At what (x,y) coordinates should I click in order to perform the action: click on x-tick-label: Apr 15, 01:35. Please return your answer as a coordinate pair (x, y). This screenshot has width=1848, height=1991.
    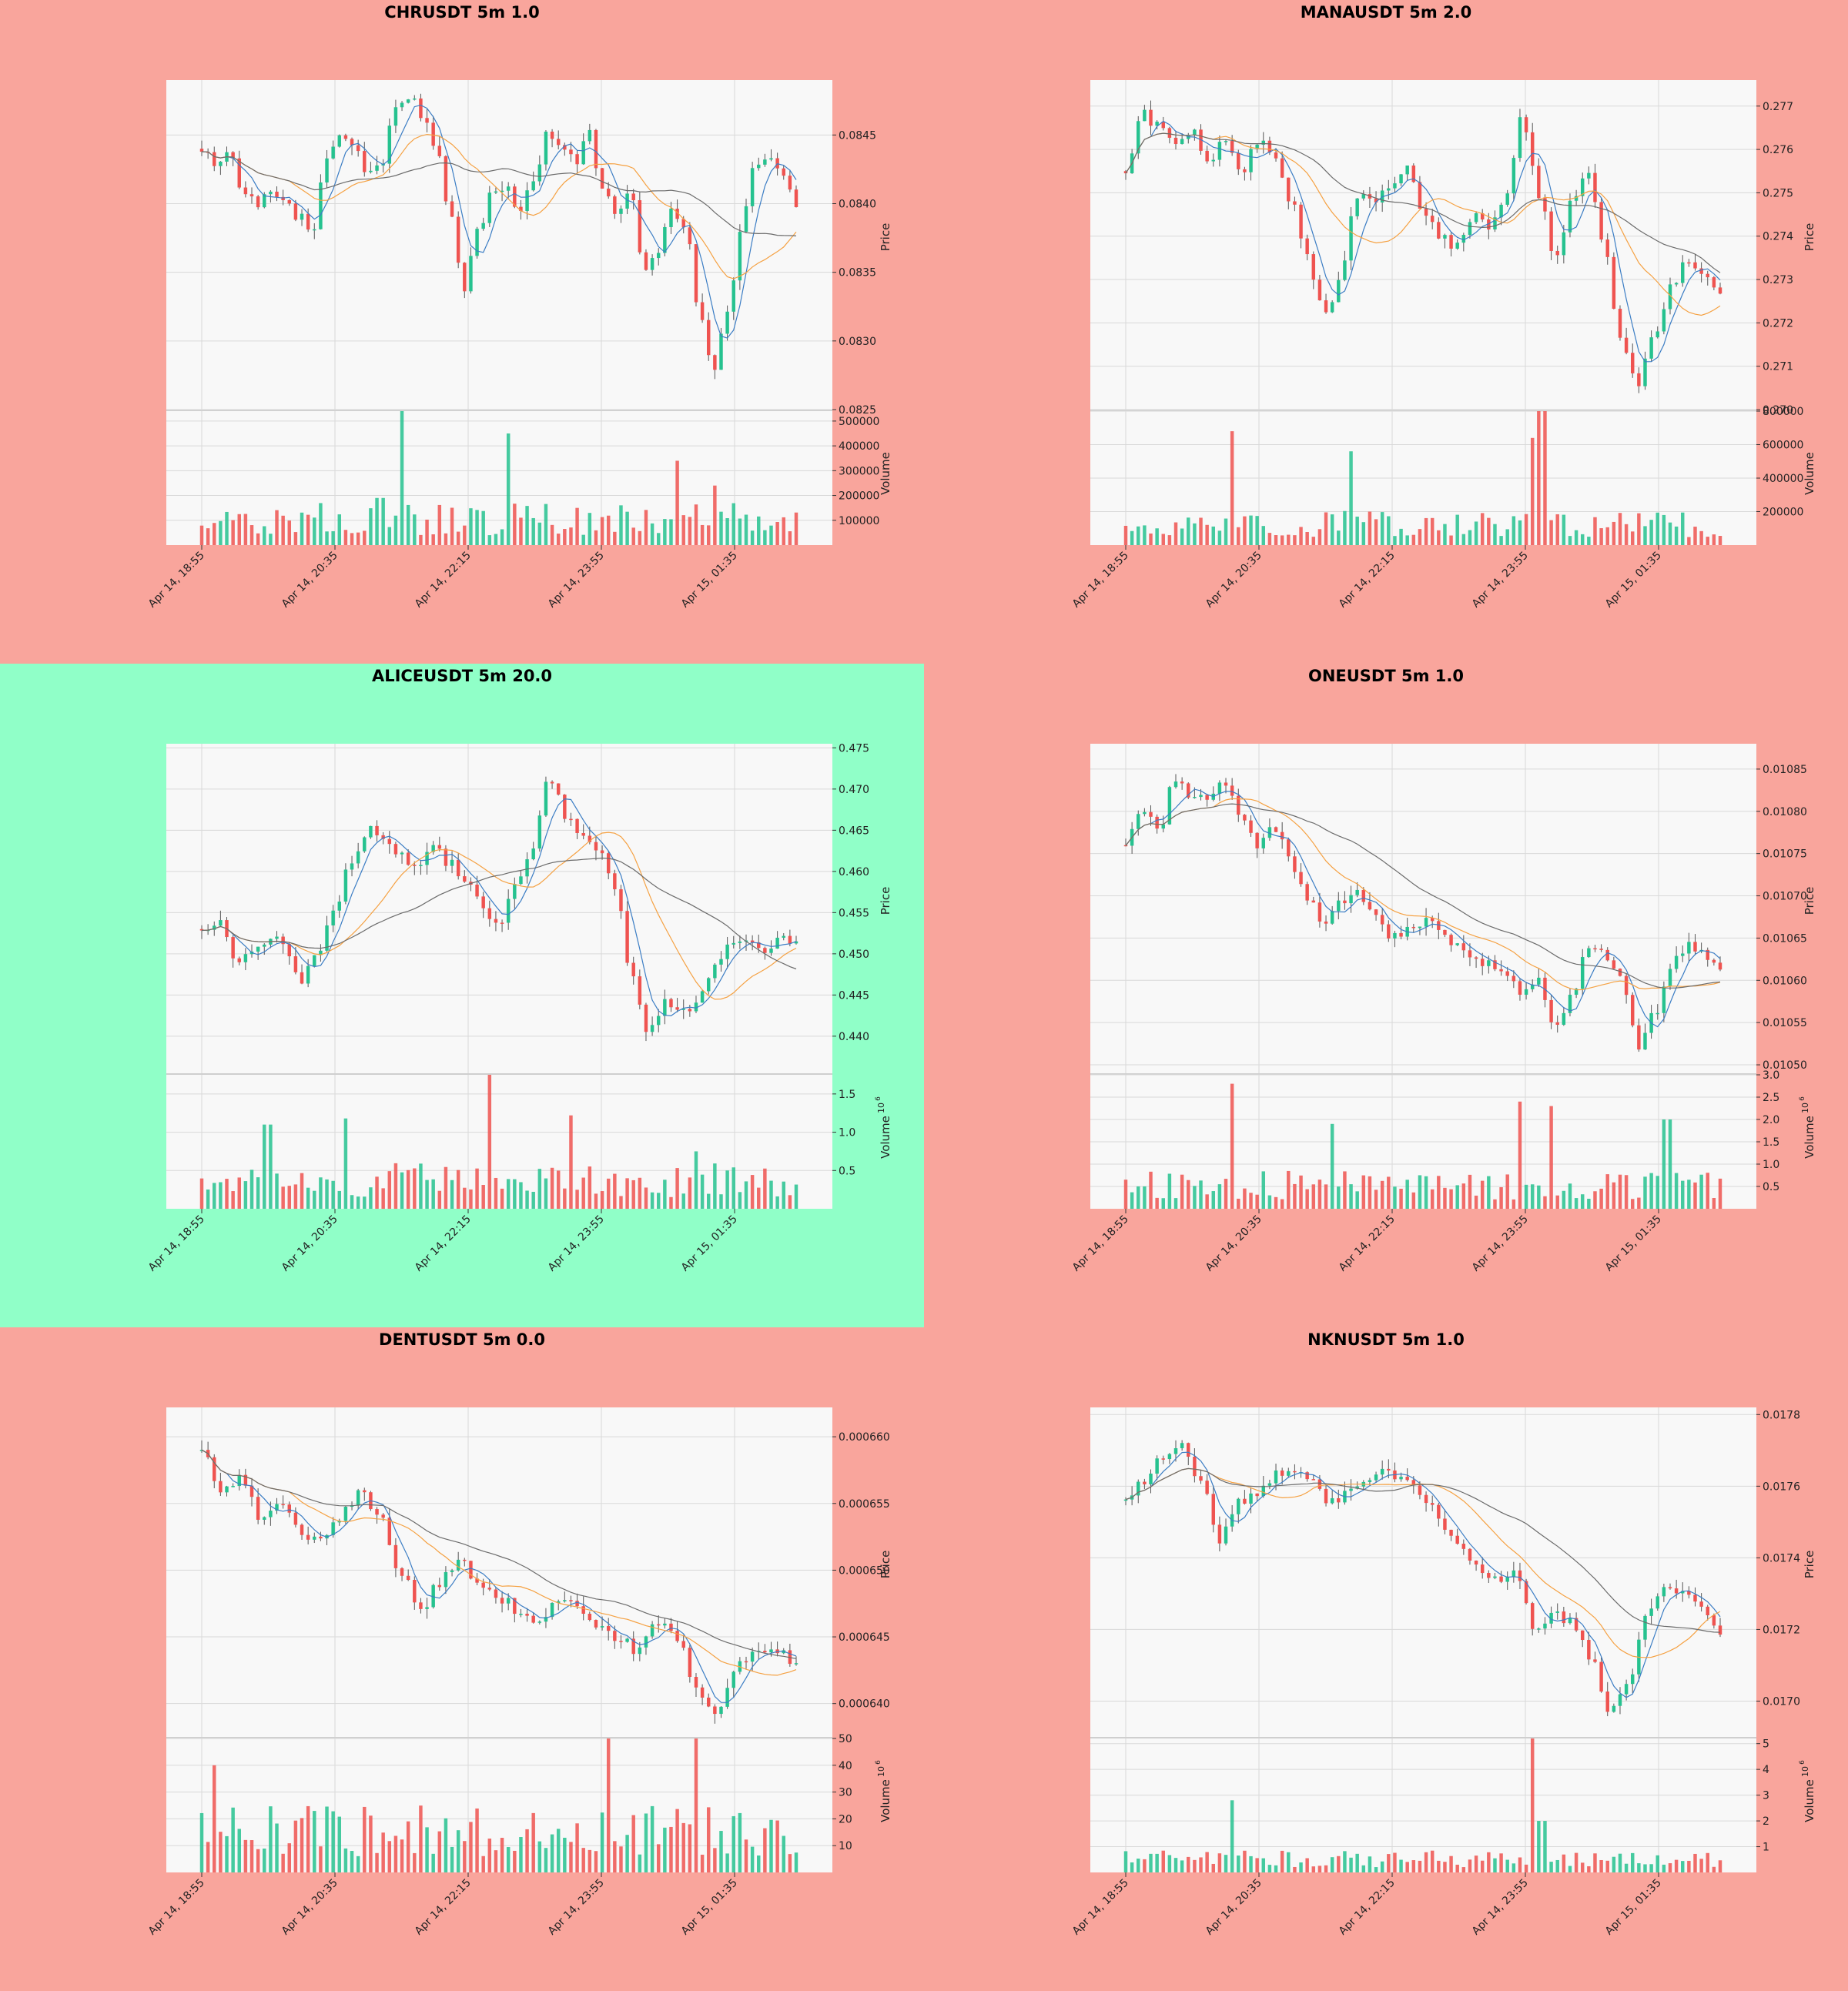
    Looking at the image, I should click on (709, 1907).